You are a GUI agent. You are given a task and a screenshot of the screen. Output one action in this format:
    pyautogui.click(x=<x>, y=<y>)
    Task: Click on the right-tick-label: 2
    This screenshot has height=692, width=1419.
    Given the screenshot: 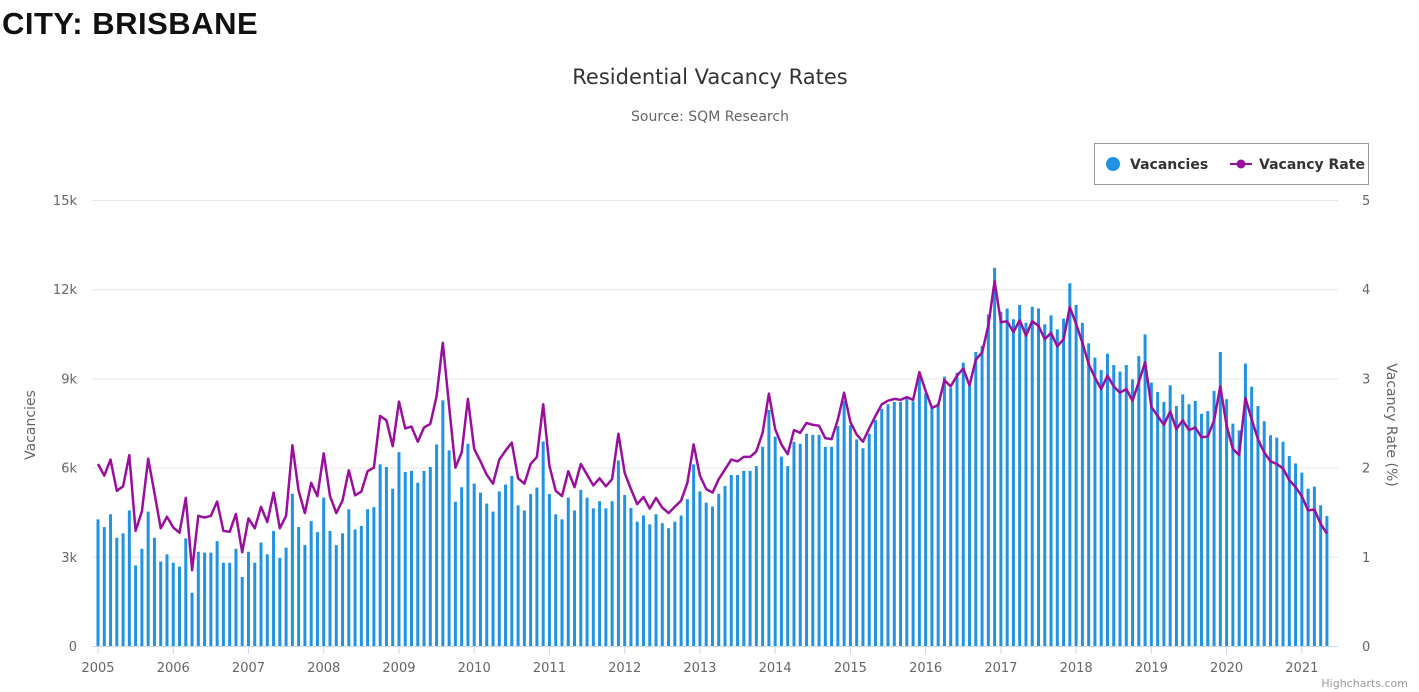 What is the action you would take?
    pyautogui.click(x=1366, y=469)
    